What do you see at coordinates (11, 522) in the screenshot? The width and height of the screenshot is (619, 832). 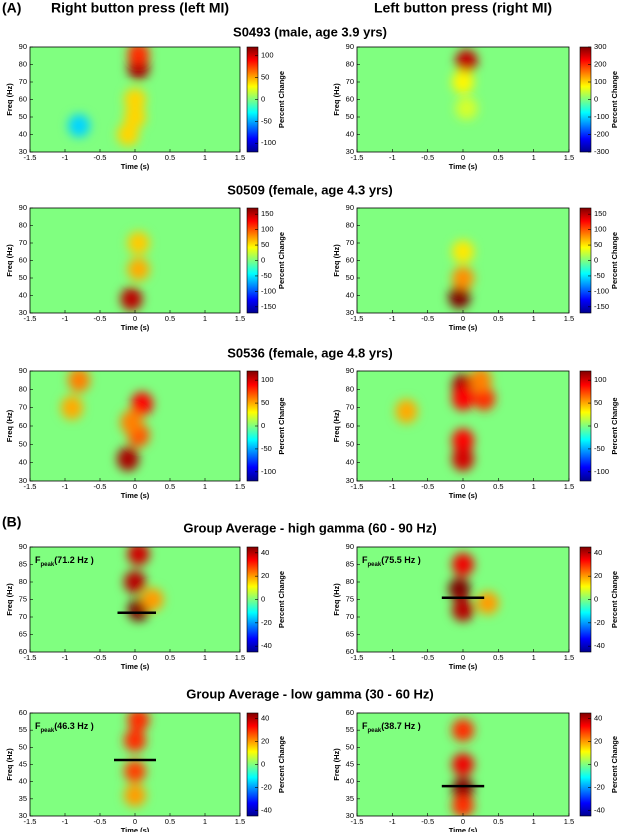 I see `panel-label: (B)` at bounding box center [11, 522].